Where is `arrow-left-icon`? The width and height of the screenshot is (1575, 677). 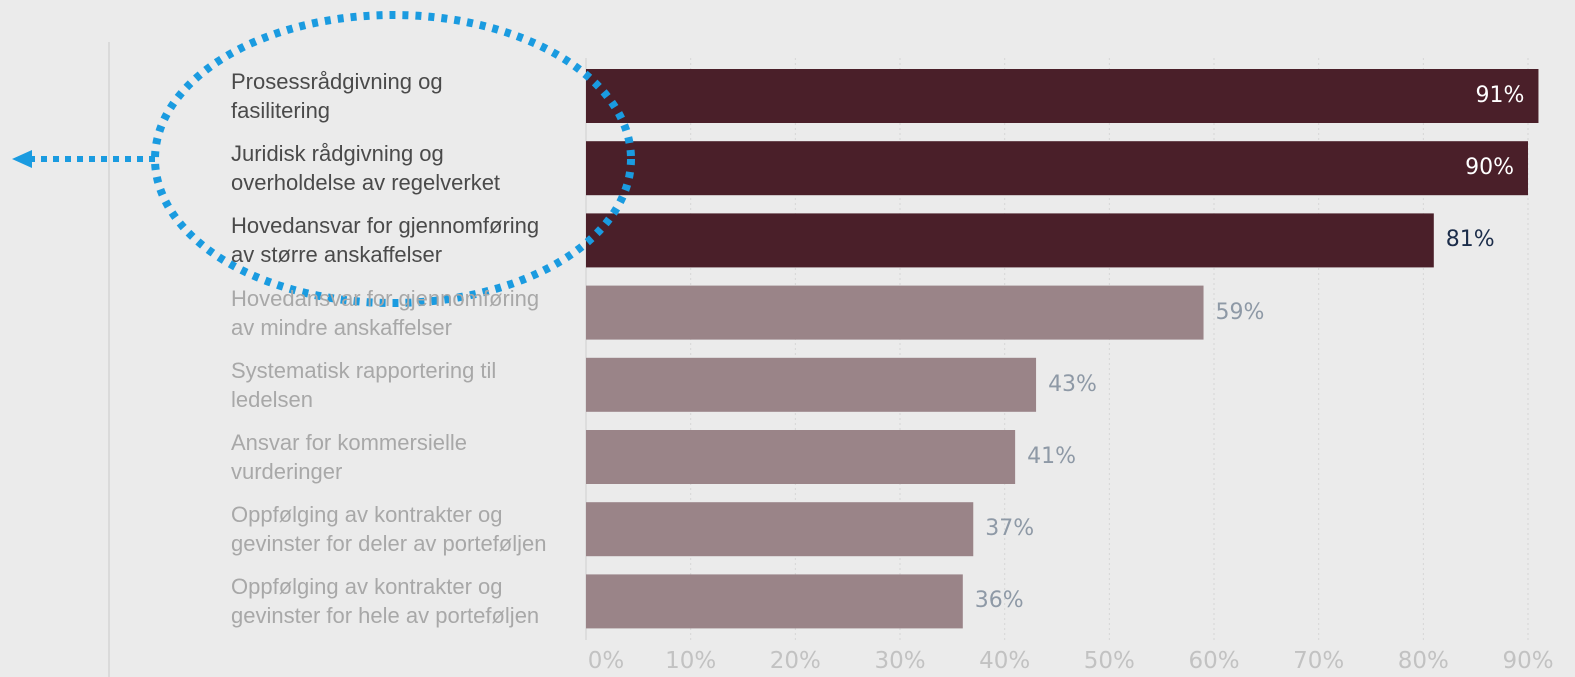 arrow-left-icon is located at coordinates (22, 159).